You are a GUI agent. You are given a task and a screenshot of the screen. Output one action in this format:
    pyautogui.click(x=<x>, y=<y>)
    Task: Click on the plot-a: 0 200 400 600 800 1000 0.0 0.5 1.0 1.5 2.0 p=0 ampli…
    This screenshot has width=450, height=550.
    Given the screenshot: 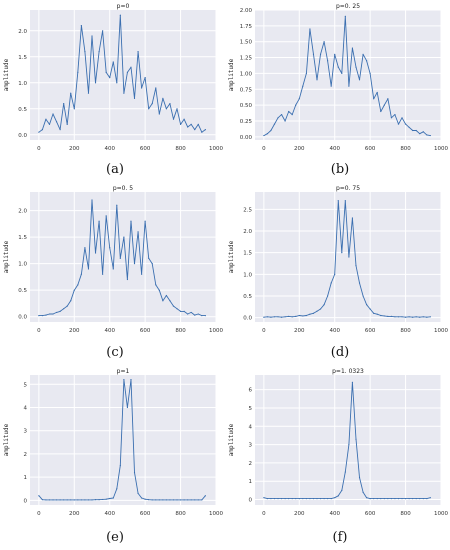 What is the action you would take?
    pyautogui.click(x=113, y=77)
    